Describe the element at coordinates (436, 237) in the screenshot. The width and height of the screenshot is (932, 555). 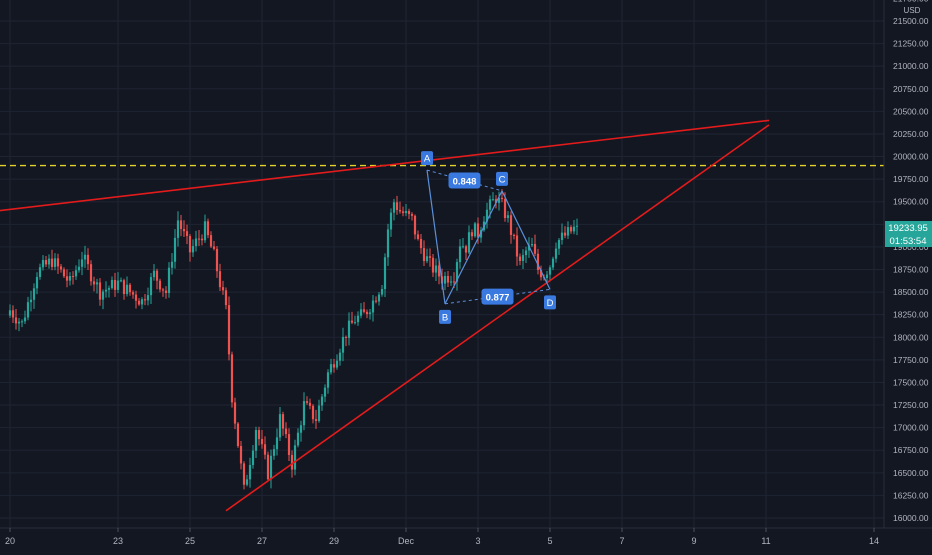
I see `pattern-leg` at that location.